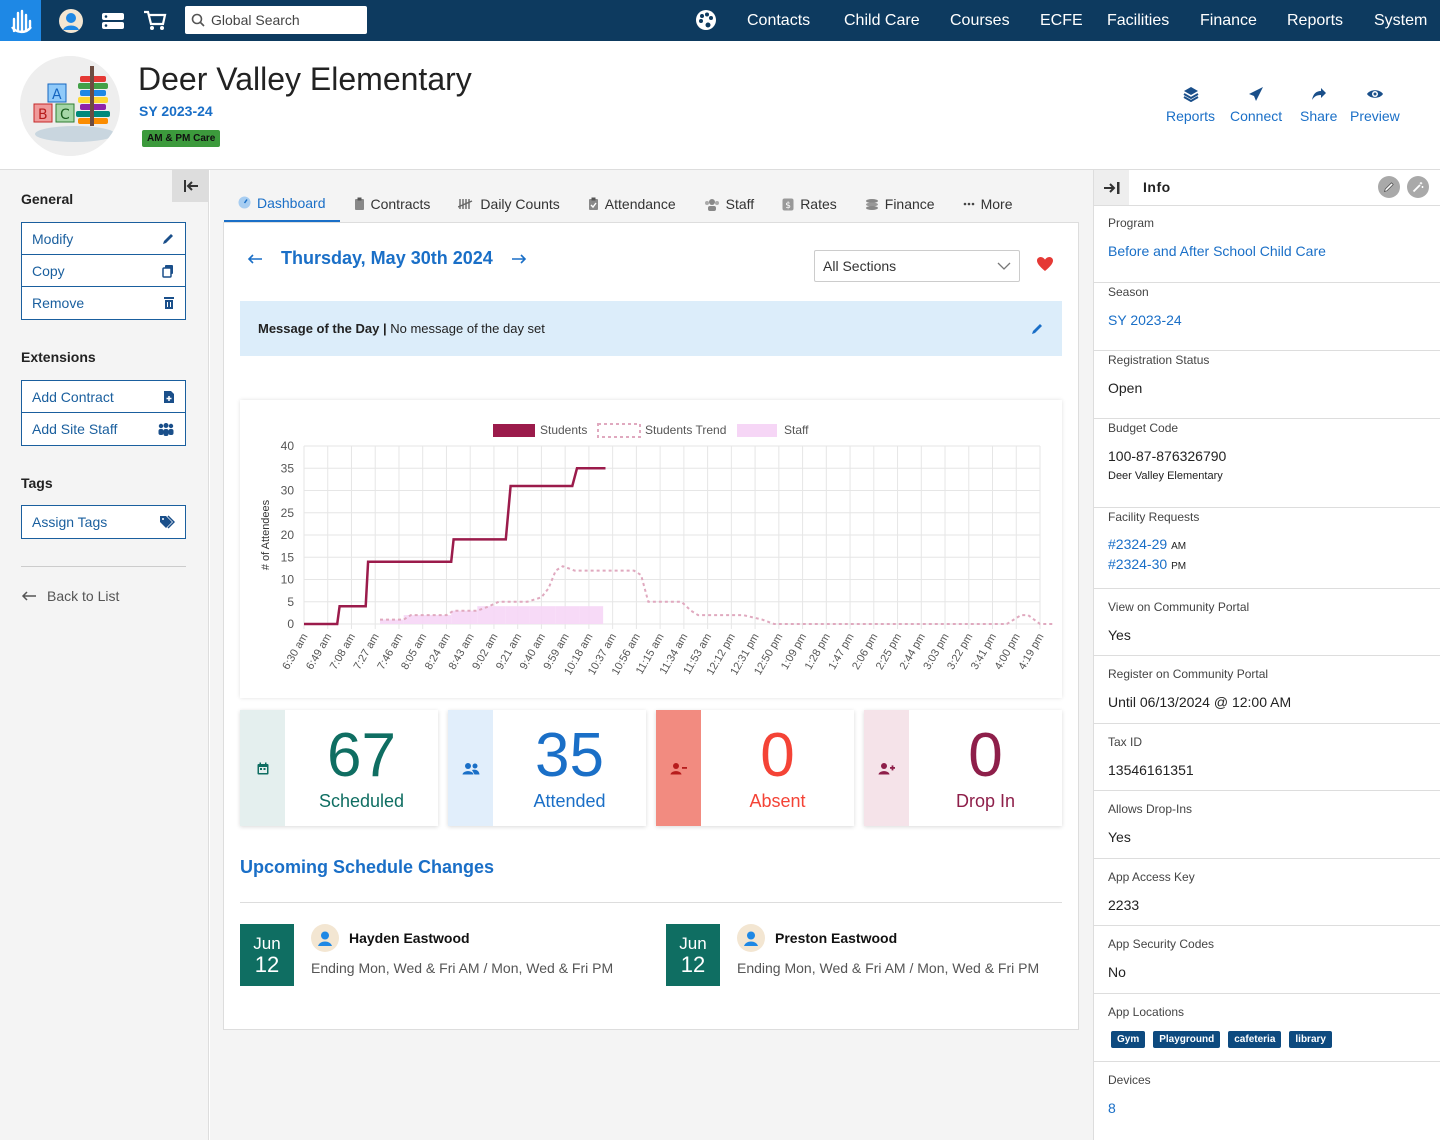  Describe the element at coordinates (266, 534) in the screenshot. I see `y-axis-label: # of Attendees` at that location.